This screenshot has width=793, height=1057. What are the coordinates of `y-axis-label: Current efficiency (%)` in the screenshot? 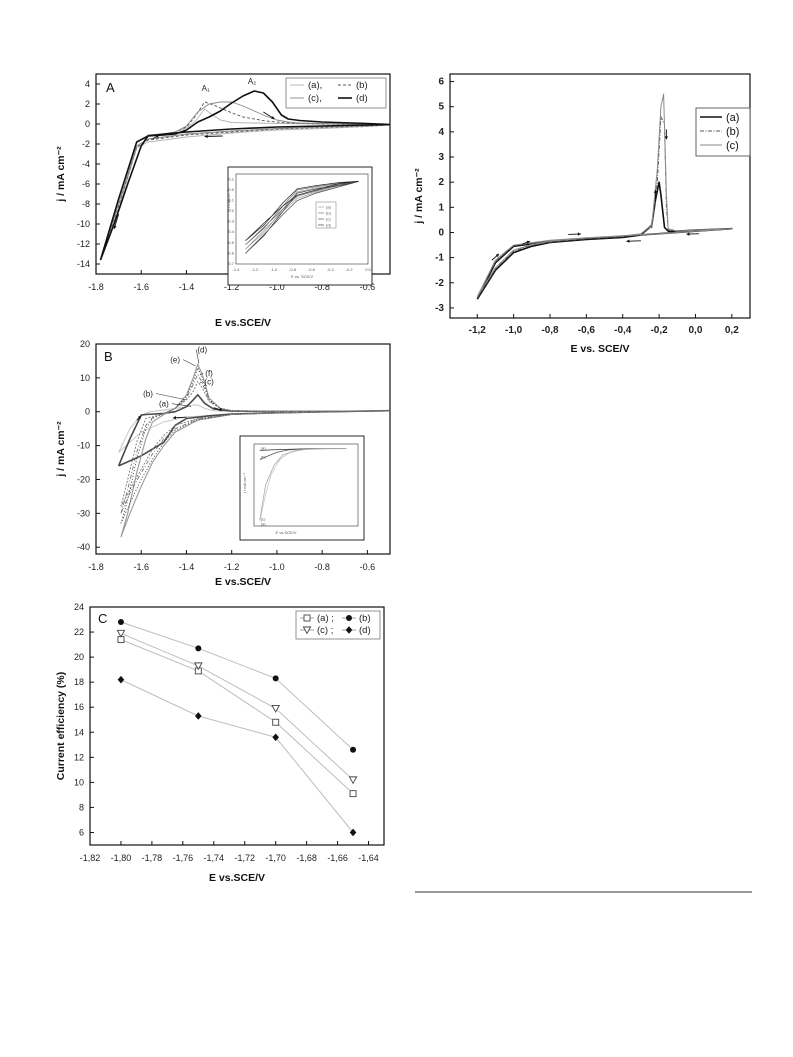 It's located at (61, 726).